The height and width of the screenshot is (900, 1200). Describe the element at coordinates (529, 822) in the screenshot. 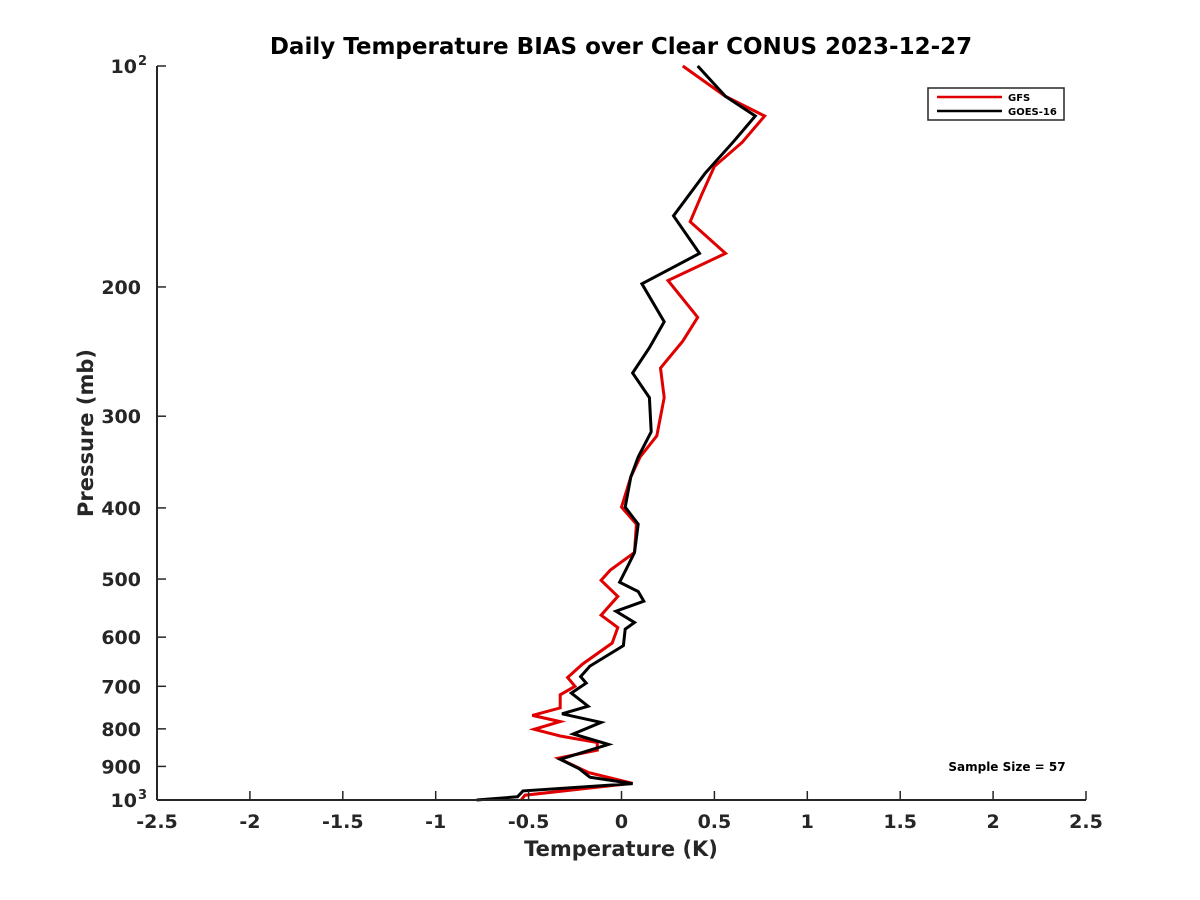

I see `x-tick-label: -0.5` at that location.